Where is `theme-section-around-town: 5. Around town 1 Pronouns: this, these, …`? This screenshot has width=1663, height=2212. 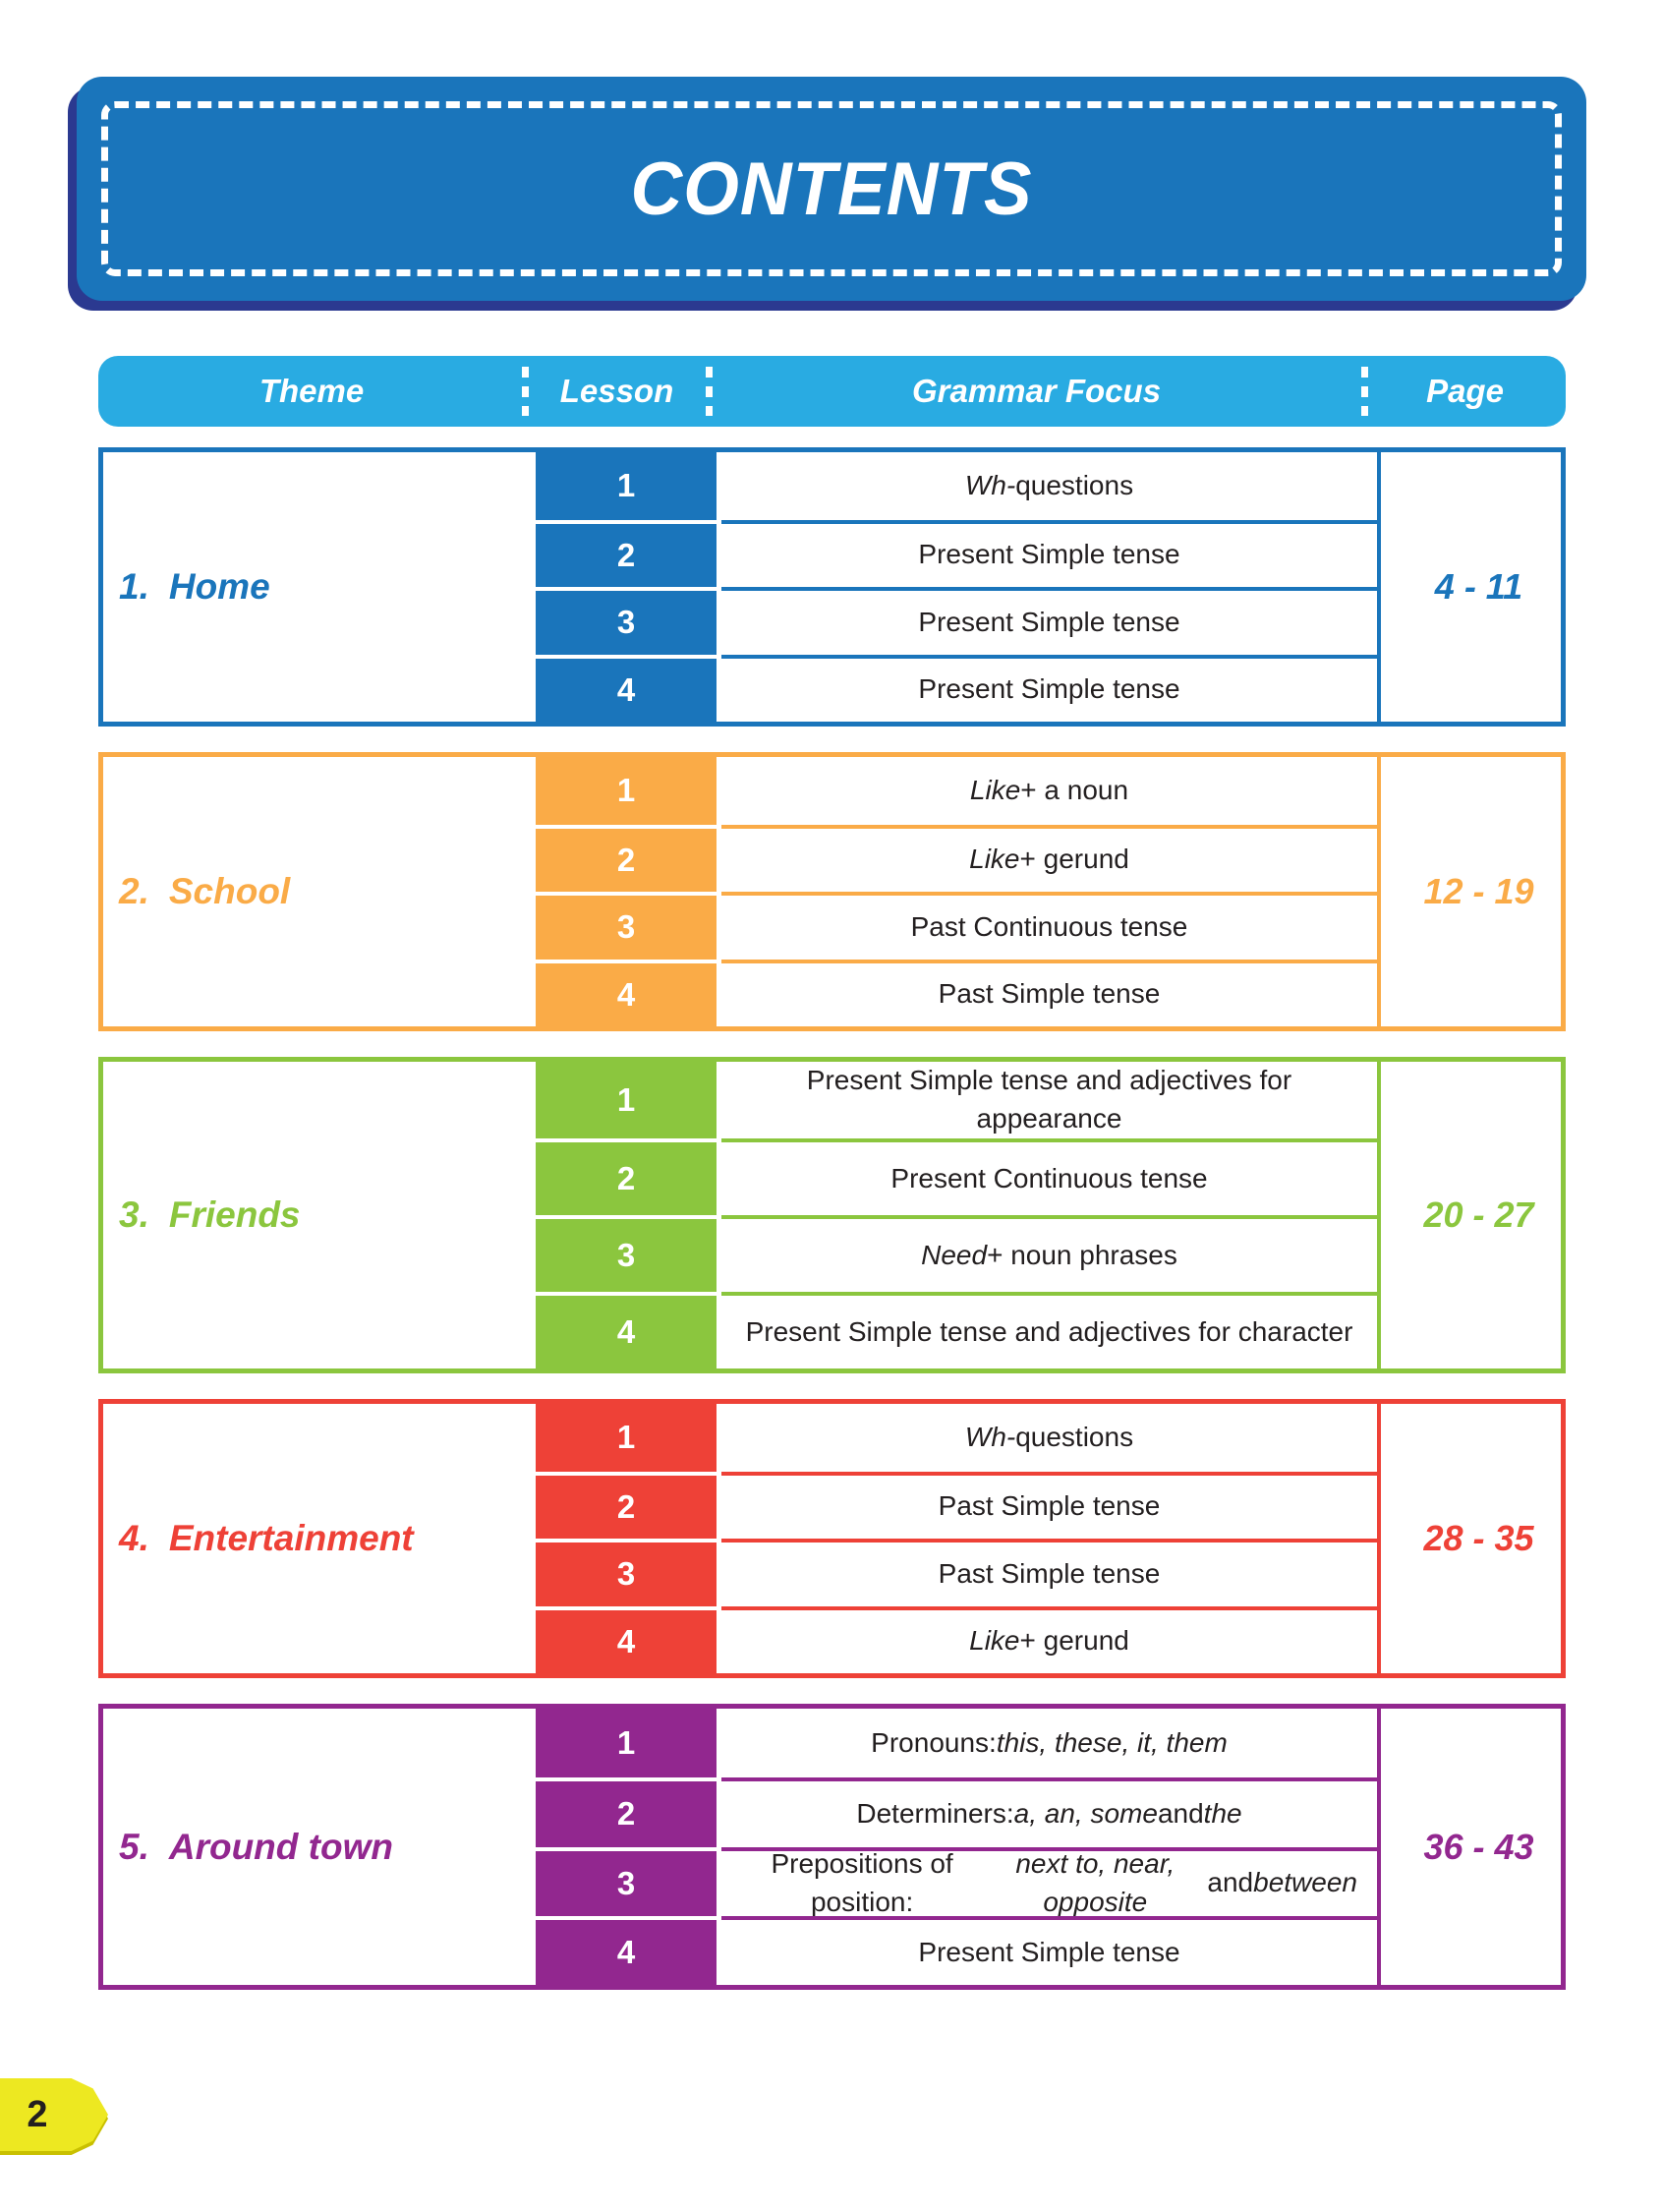
theme-section-around-town: 5. Around town 1 Pronouns: this, these, … is located at coordinates (832, 1847).